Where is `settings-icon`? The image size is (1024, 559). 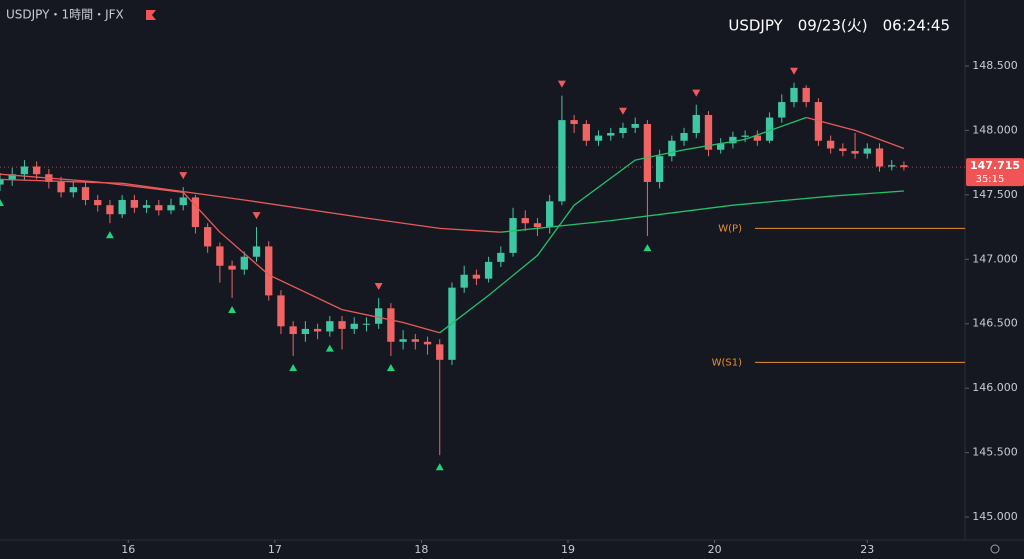
settings-icon is located at coordinates (995, 549).